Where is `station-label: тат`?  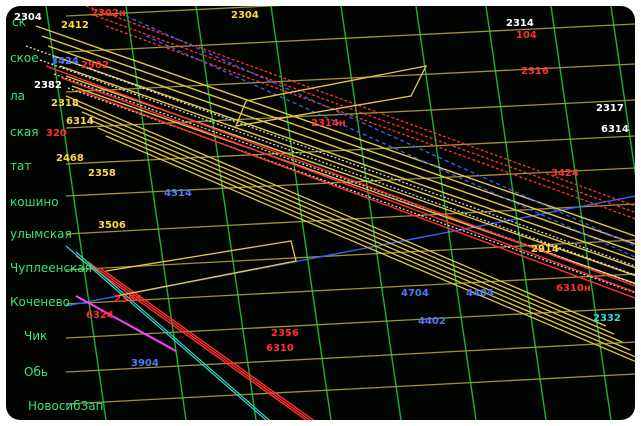
station-label: тат is located at coordinates (20, 166).